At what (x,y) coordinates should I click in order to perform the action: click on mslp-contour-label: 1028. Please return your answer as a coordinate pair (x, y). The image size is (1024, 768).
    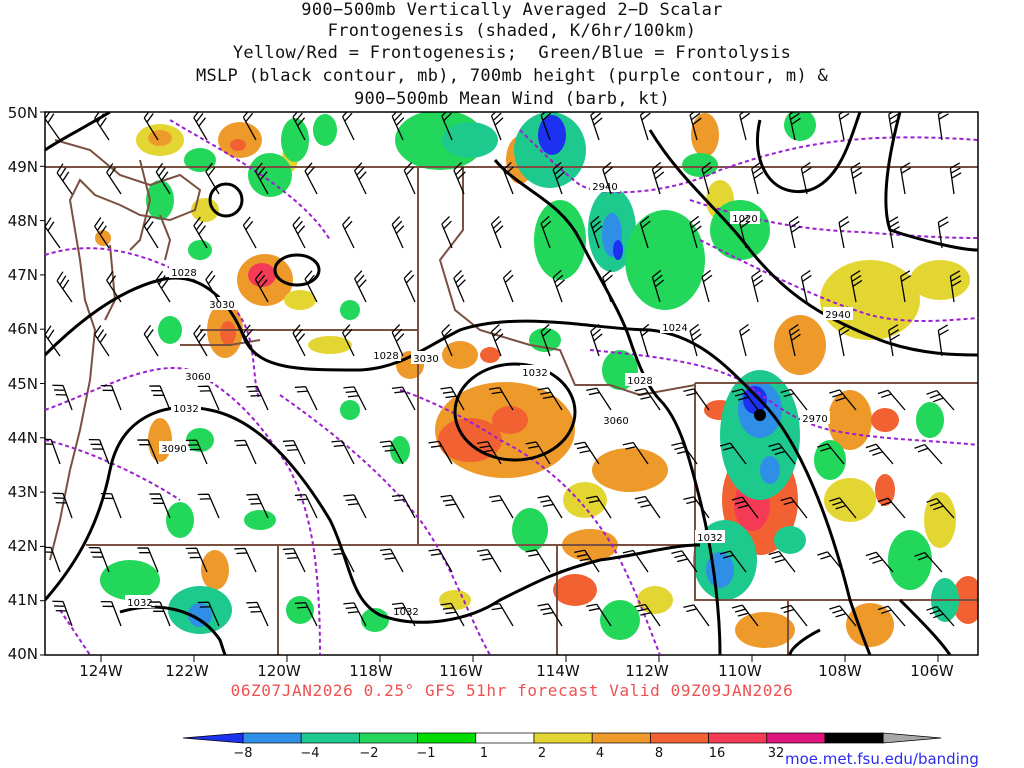
    Looking at the image, I should click on (183, 273).